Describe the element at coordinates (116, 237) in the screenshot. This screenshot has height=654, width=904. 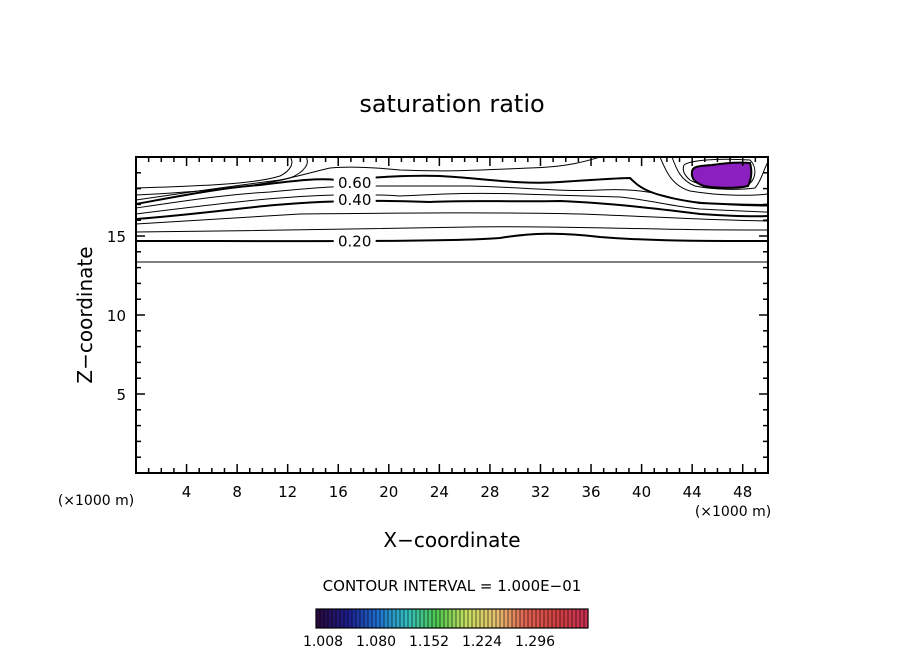
I see `y-tick-label: 15` at that location.